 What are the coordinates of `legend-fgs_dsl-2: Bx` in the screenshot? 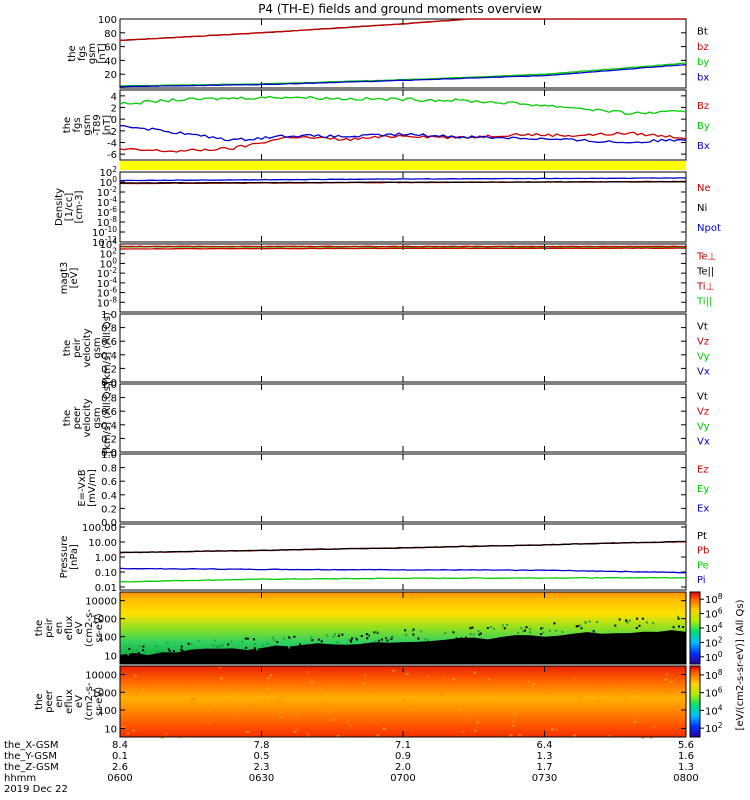 It's located at (703, 146).